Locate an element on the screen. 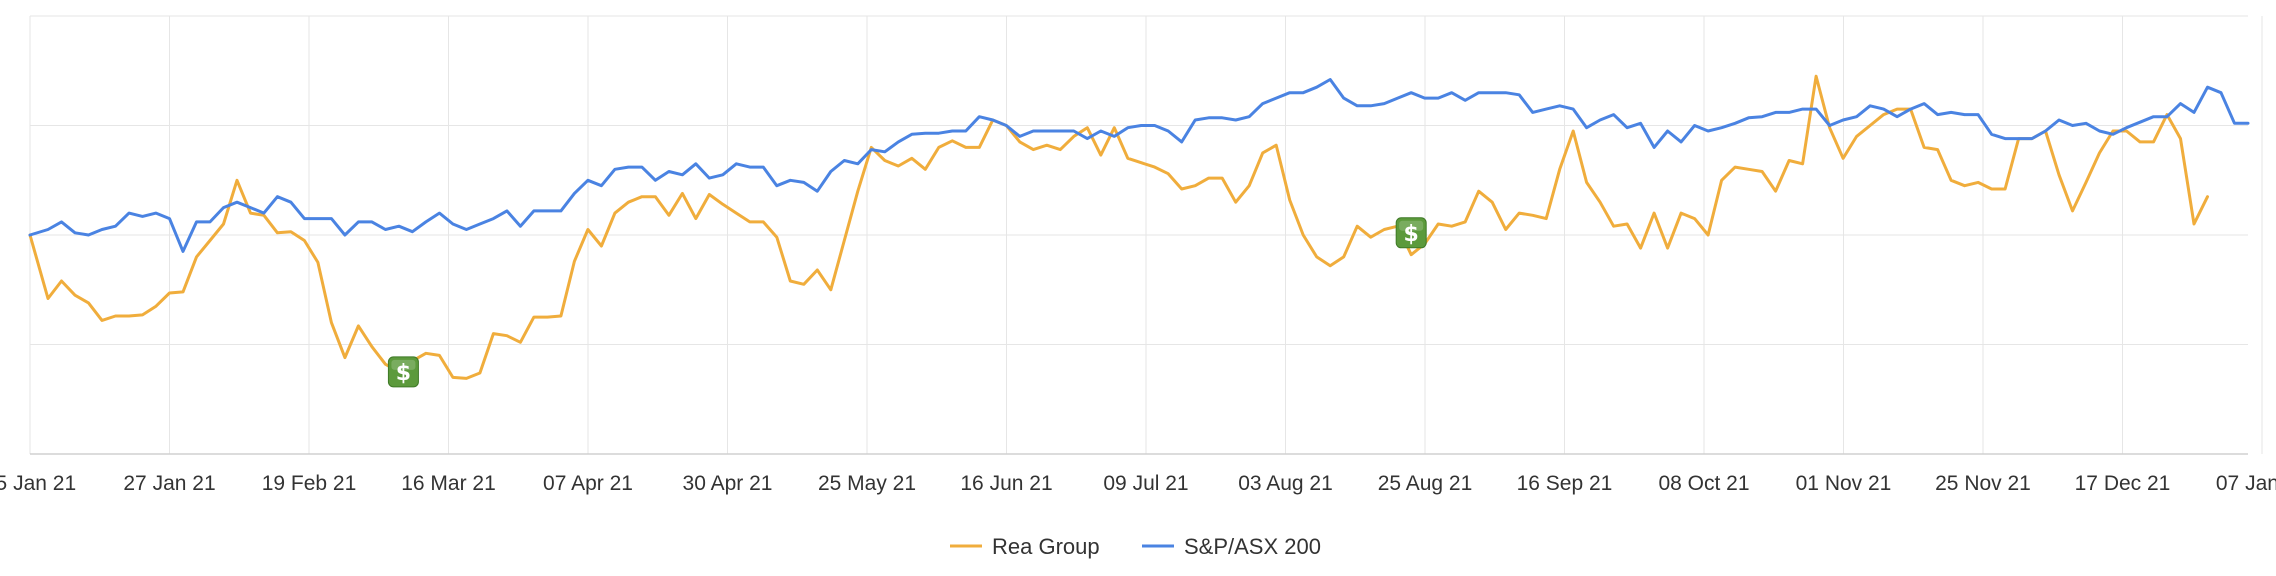 Image resolution: width=2276 pixels, height=576 pixels. x-tick-label: 09 Jul 21 is located at coordinates (1145, 483).